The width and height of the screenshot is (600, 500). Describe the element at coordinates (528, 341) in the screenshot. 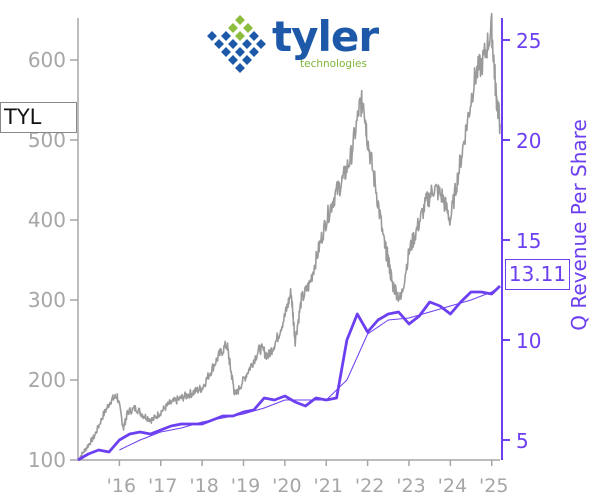

I see `right-tick-label: 10` at that location.